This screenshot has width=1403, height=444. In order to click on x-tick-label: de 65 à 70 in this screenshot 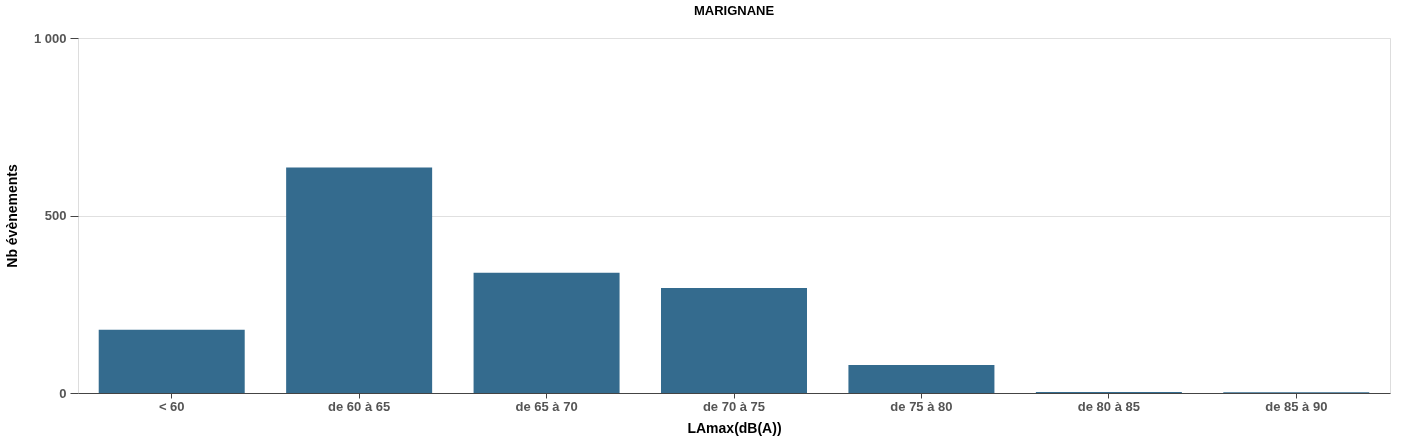, I will do `click(546, 406)`.